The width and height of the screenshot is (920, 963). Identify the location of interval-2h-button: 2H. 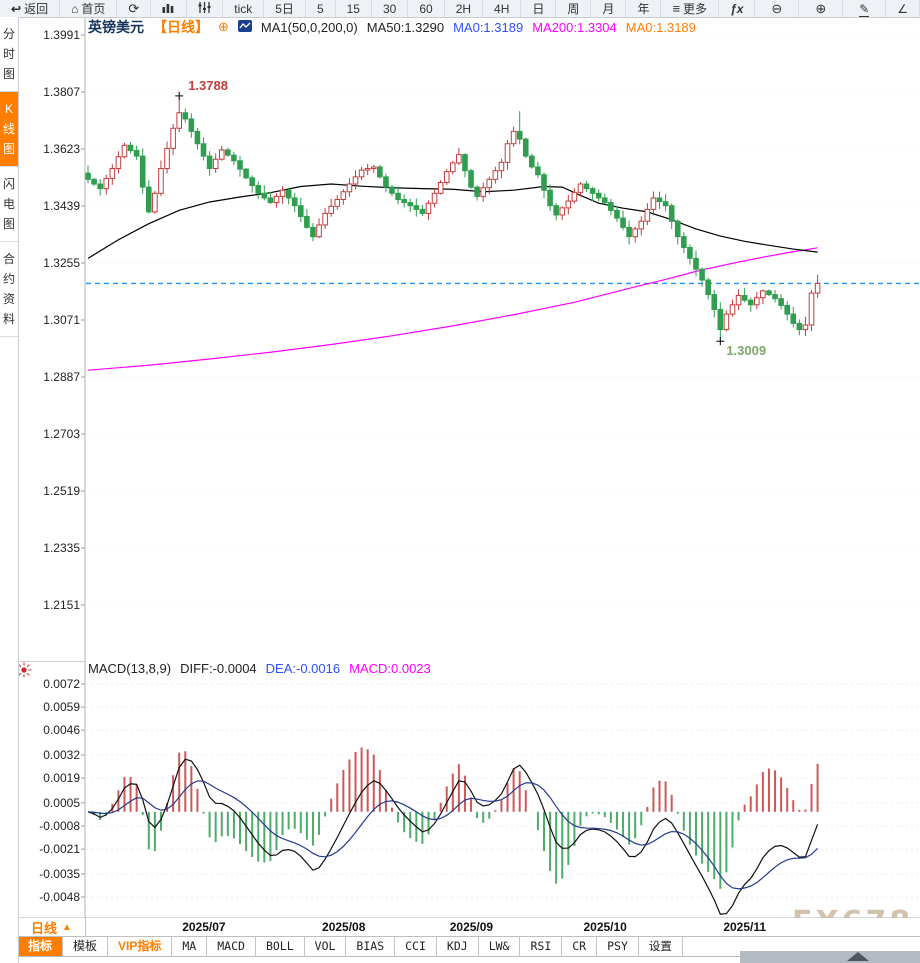
(464, 8).